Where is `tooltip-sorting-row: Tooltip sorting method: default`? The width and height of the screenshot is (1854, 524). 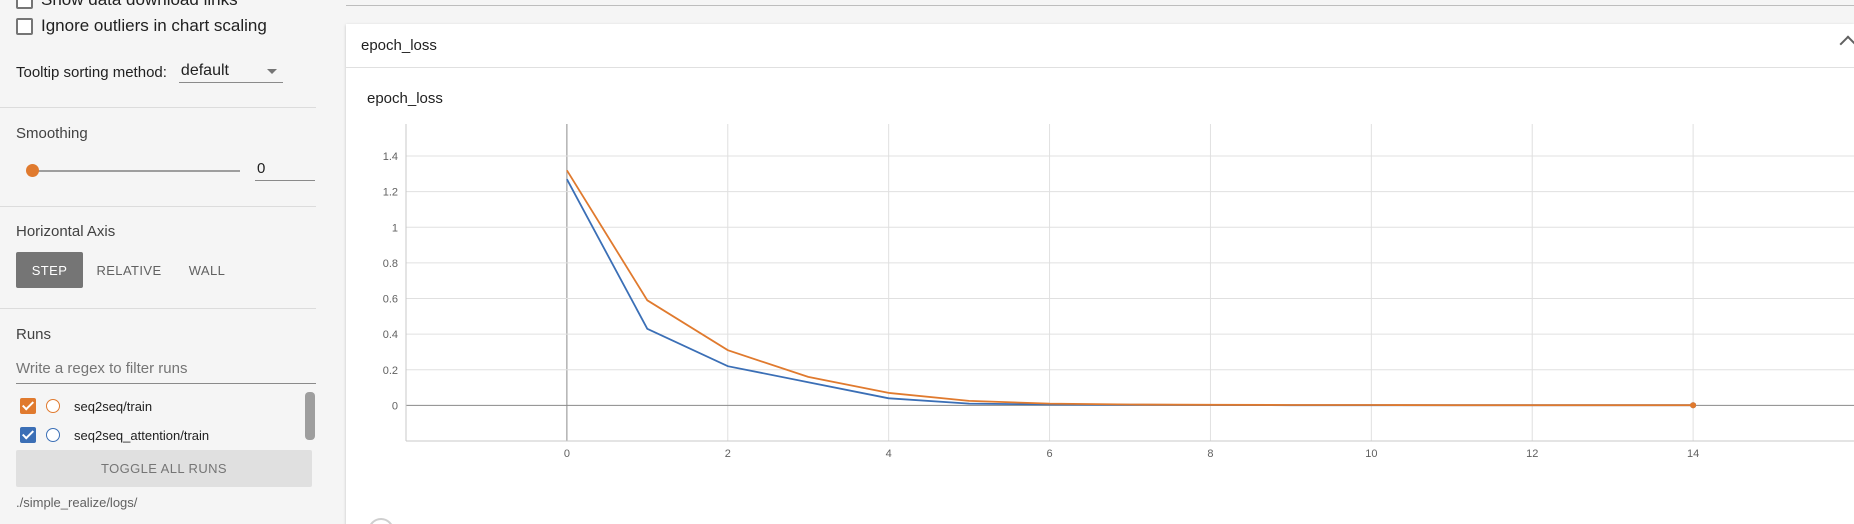
tooltip-sorting-row: Tooltip sorting method: default is located at coordinates (149, 72).